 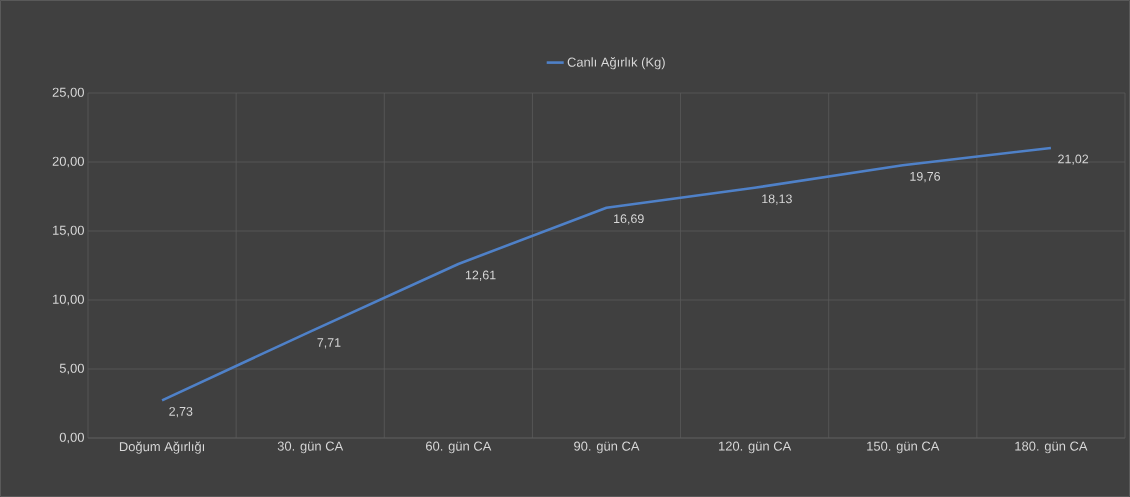 What do you see at coordinates (480, 275) in the screenshot?
I see `data-label: 12,61` at bounding box center [480, 275].